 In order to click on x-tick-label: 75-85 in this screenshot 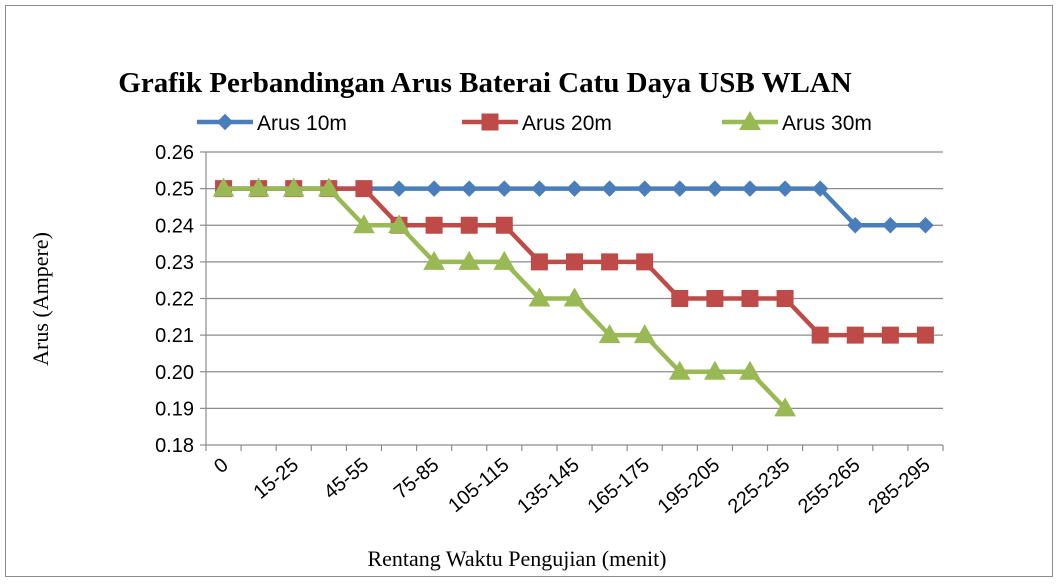, I will do `click(416, 479)`.